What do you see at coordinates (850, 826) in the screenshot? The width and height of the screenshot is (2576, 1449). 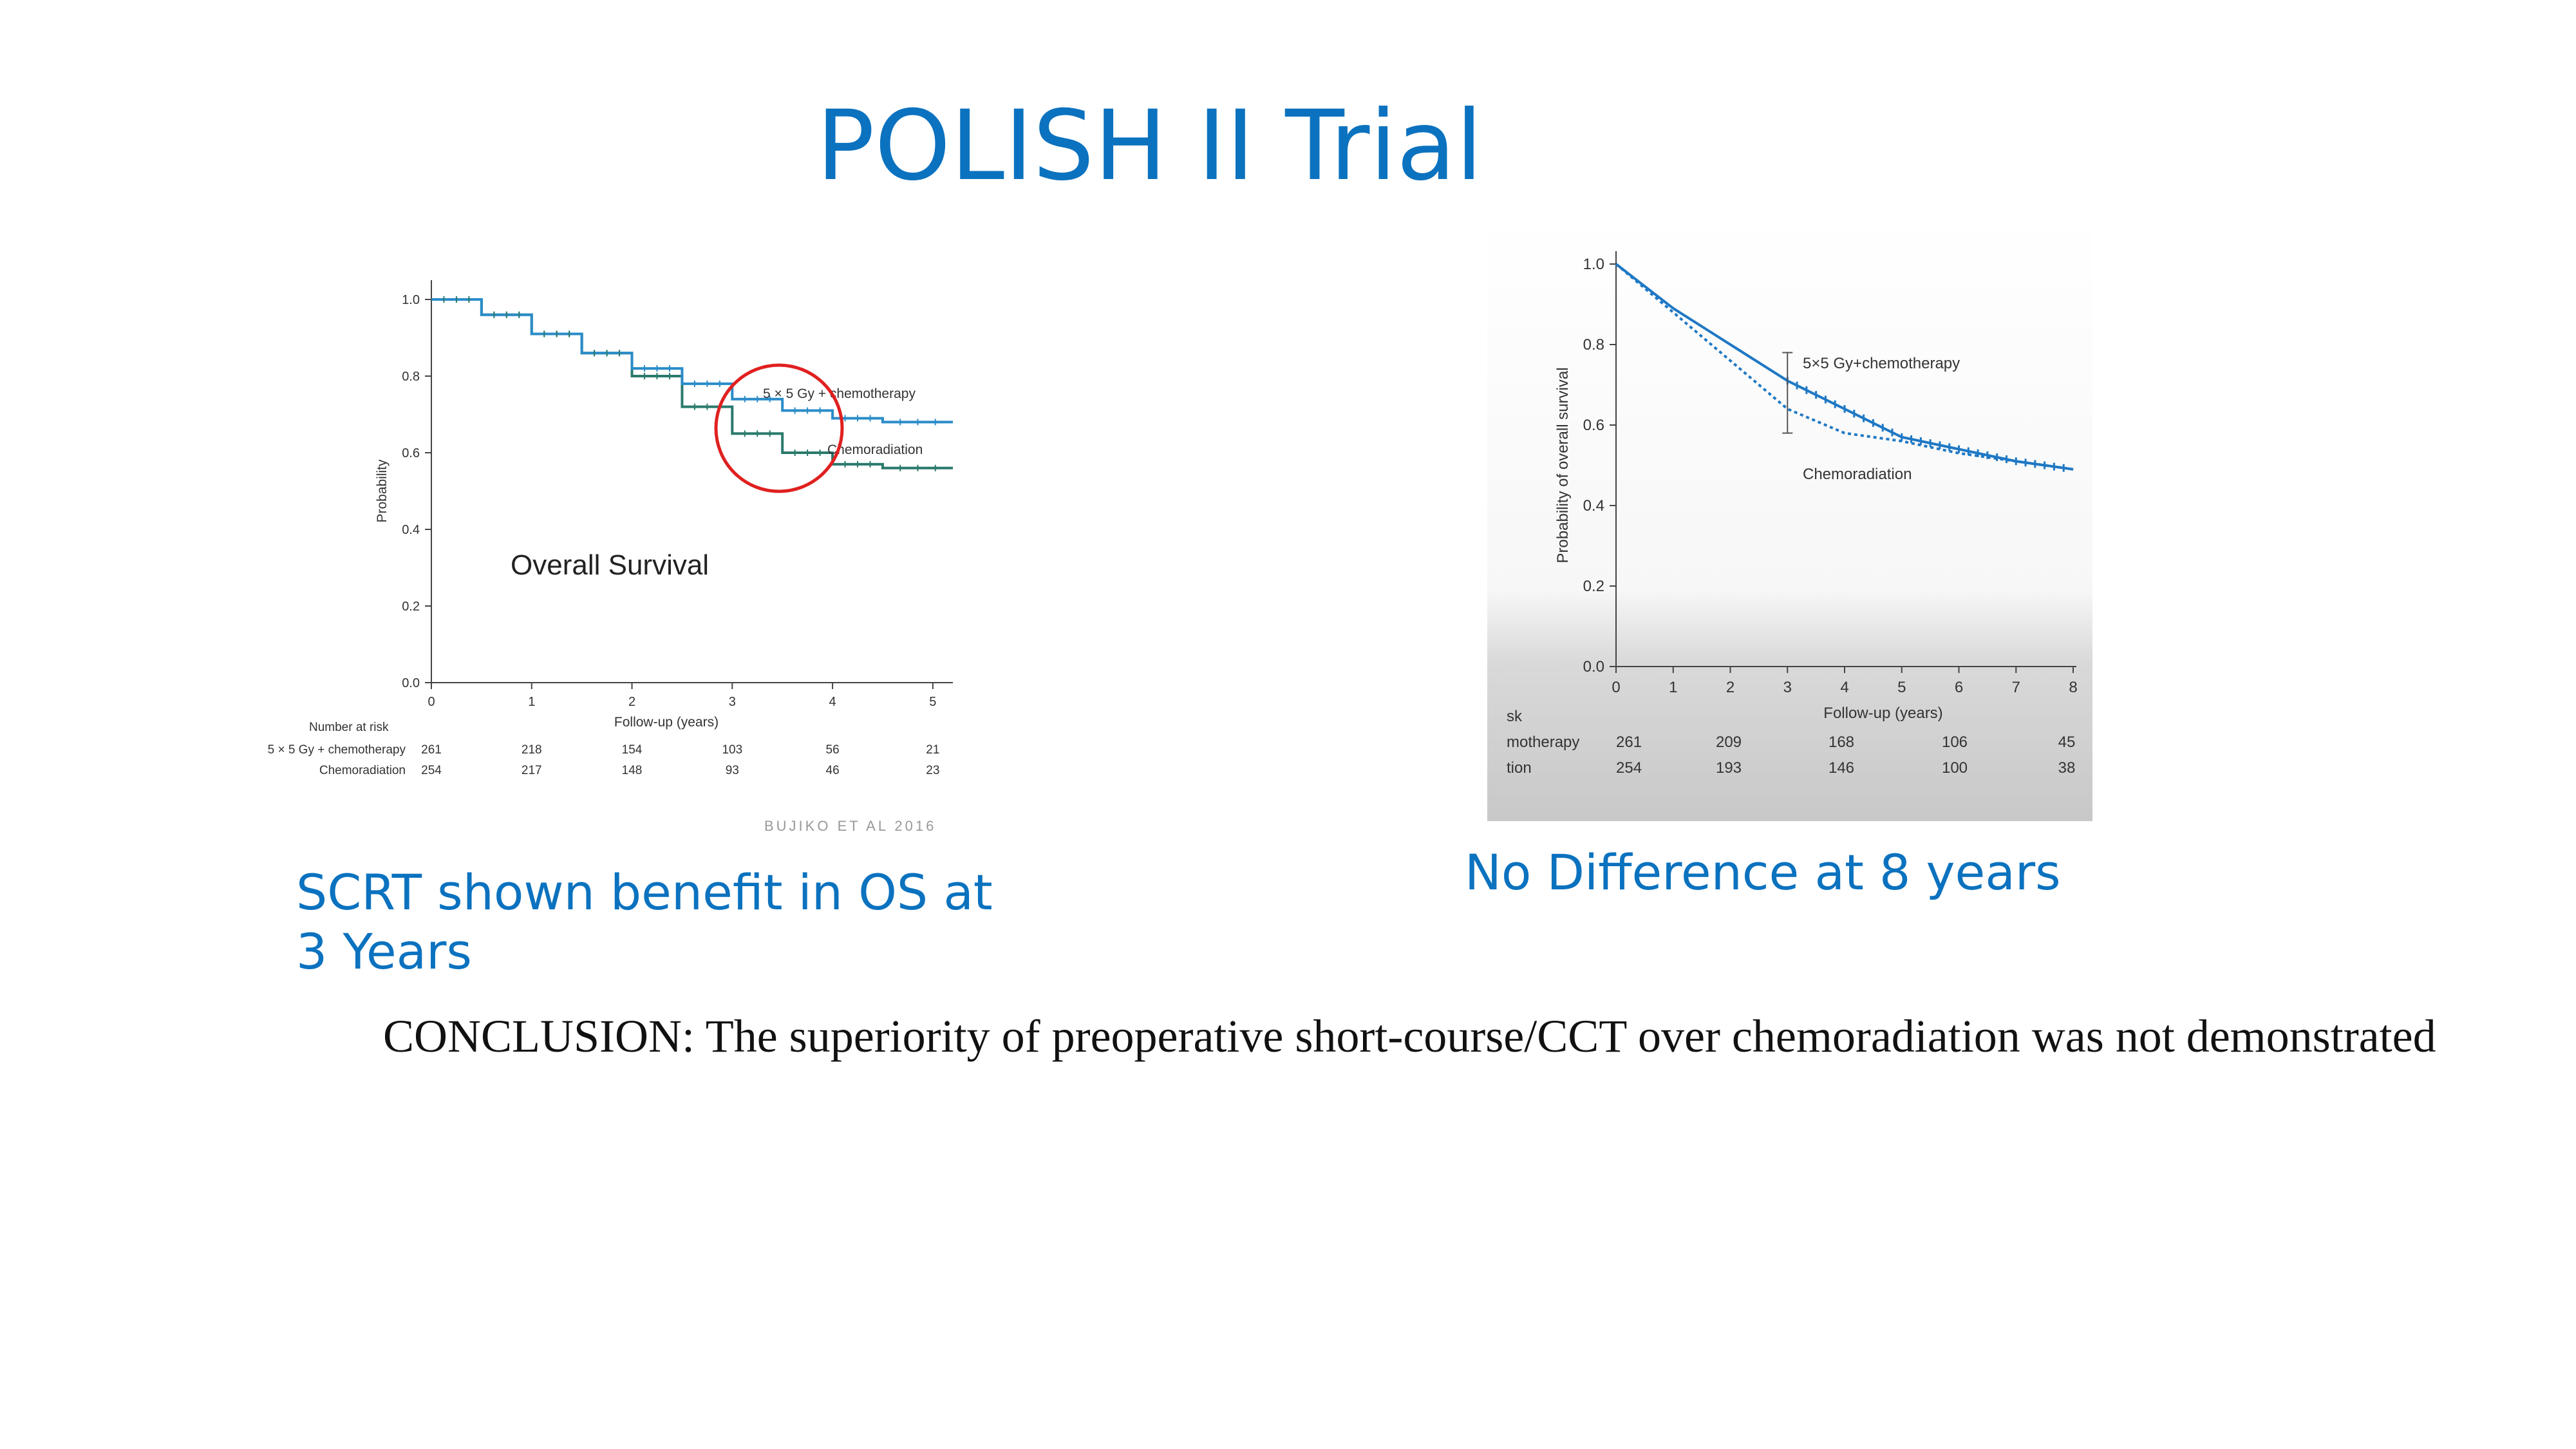 I see `watermark-citation: BUJIKO ET AL 2016` at bounding box center [850, 826].